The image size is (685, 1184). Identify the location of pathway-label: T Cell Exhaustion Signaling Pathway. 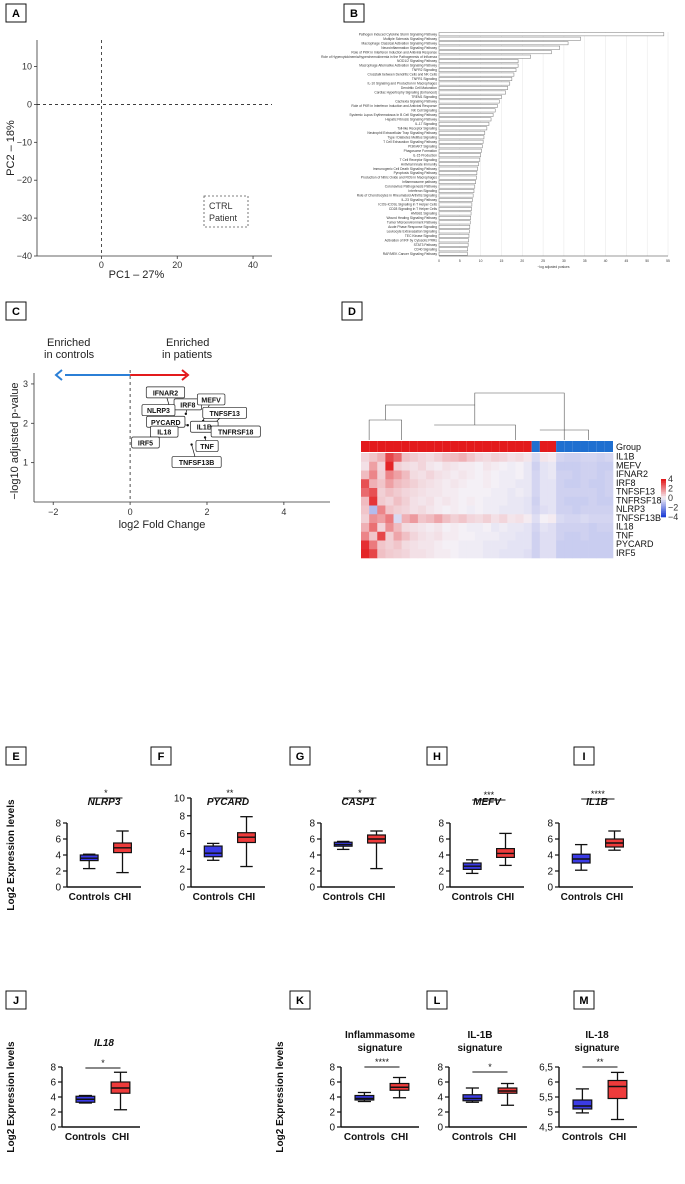
(410, 142).